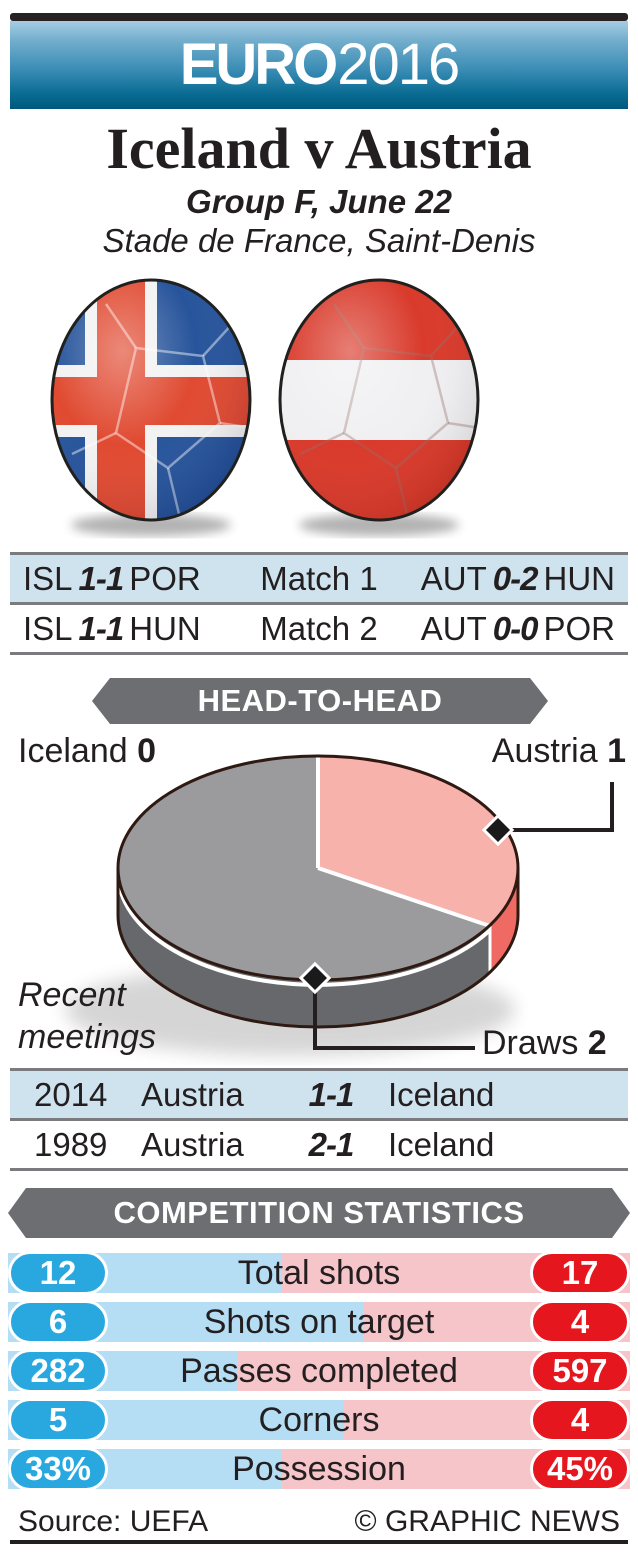 The width and height of the screenshot is (638, 1559). I want to click on austria-wins-label: Austria 1, so click(558, 751).